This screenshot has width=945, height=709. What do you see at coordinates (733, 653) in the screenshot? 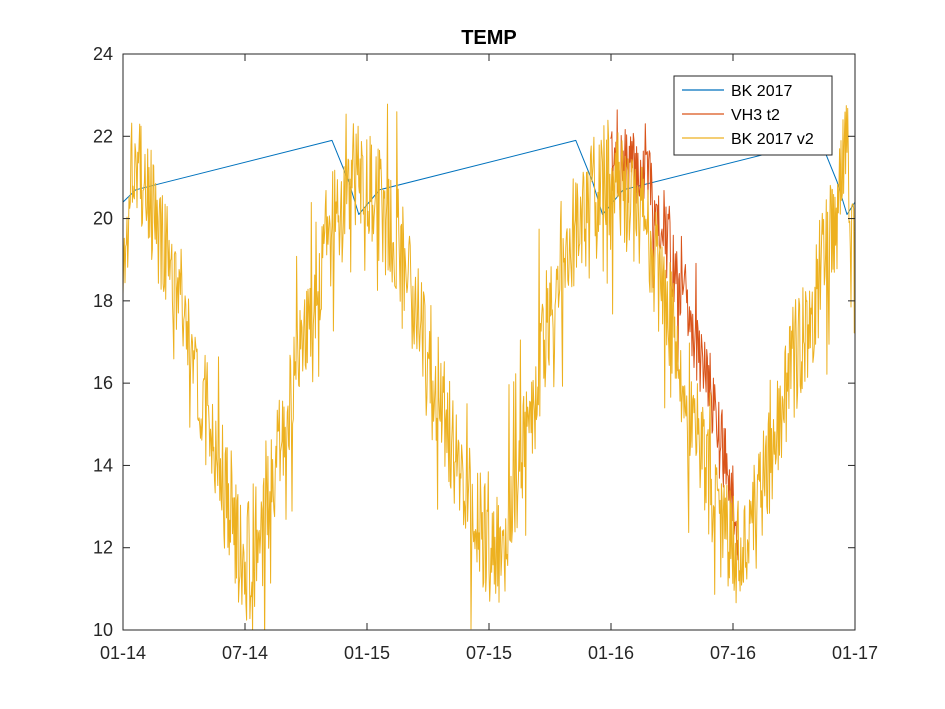
I see `x-tick-label: 07-16` at bounding box center [733, 653].